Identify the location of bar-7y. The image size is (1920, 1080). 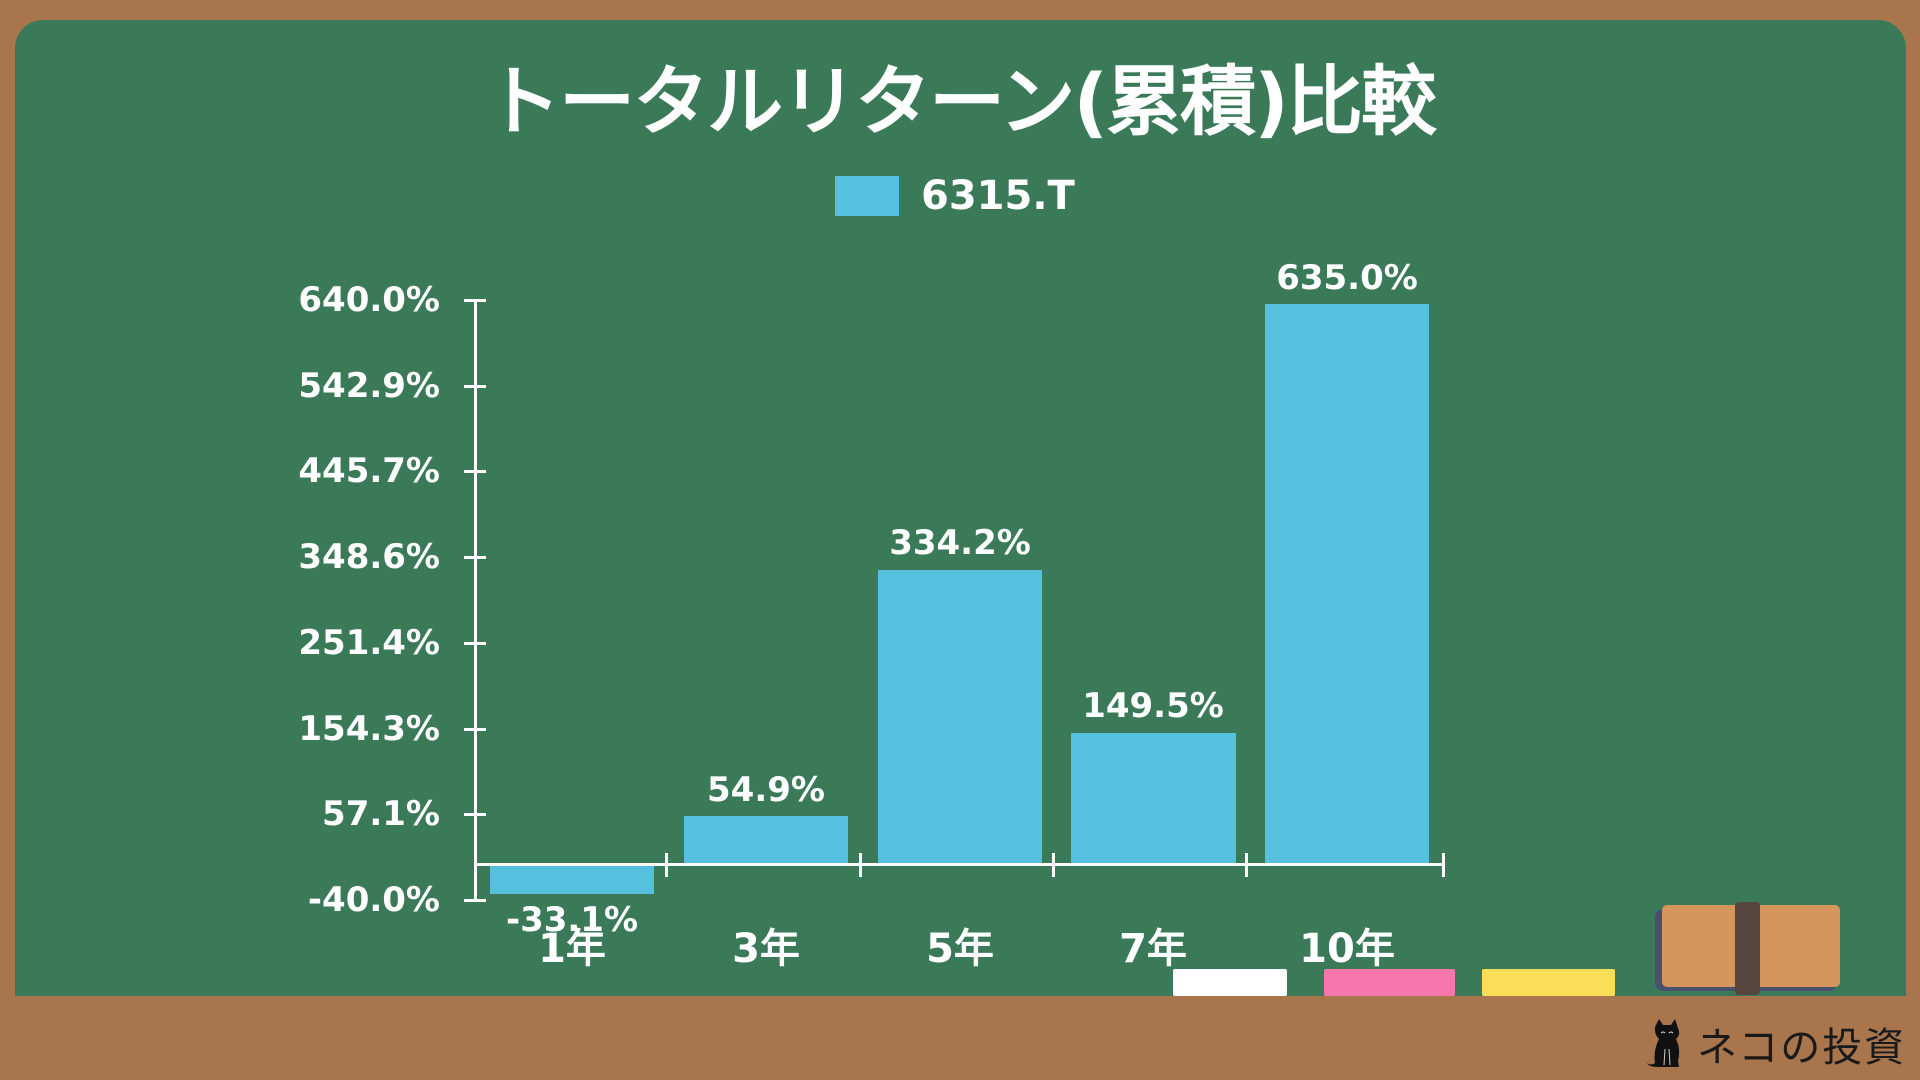
(1153, 799).